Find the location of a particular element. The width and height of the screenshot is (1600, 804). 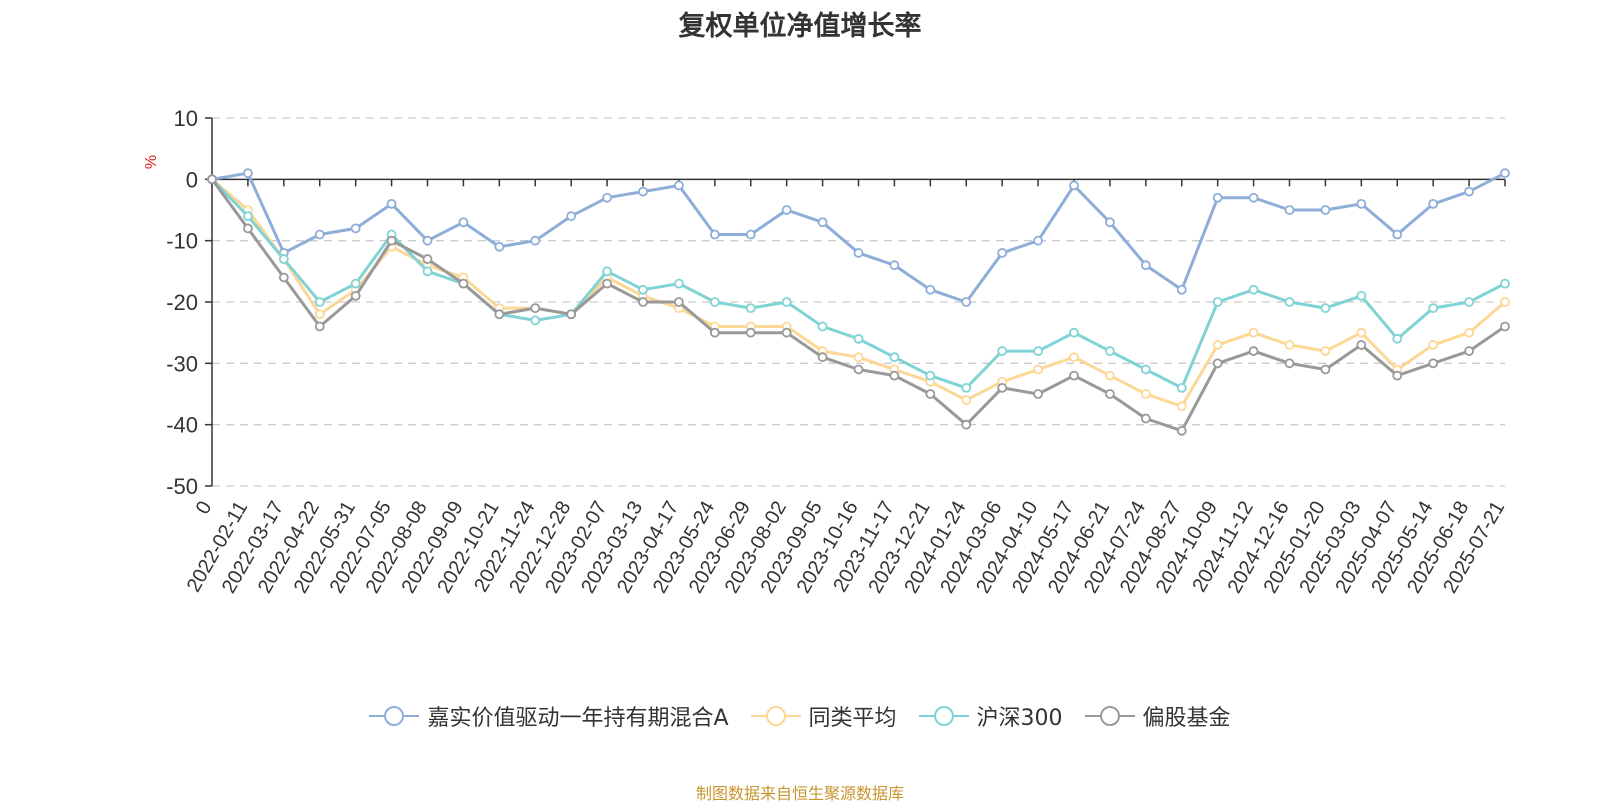

y-tick-label: -40 is located at coordinates (182, 425).